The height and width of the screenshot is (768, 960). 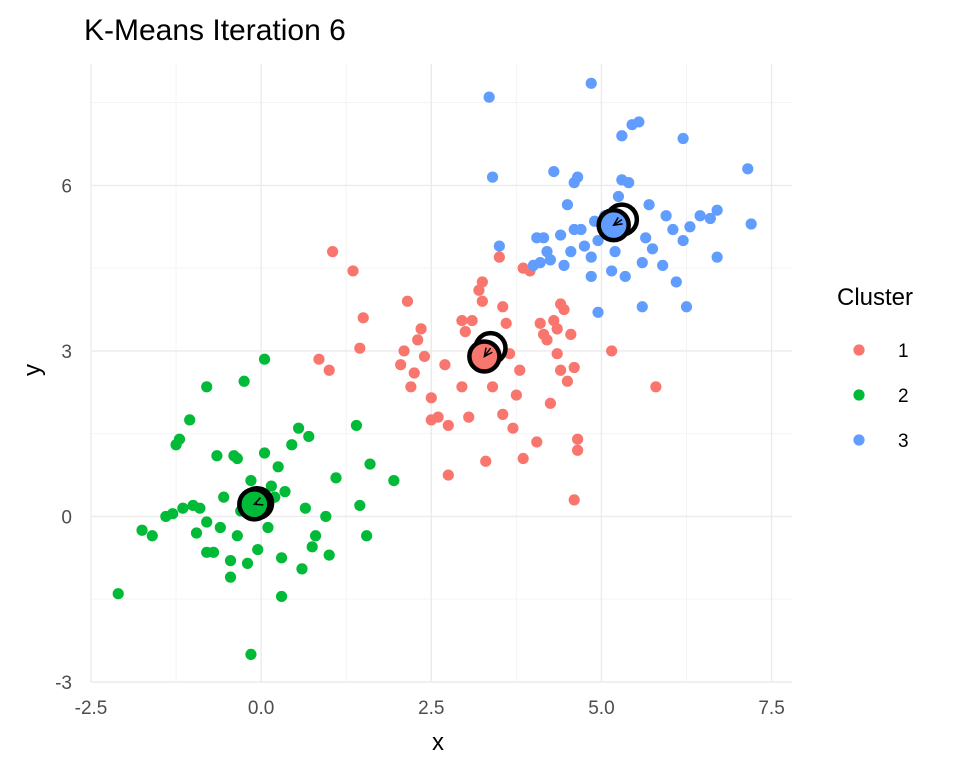 I want to click on y-tick-label: -3, so click(x=63, y=683).